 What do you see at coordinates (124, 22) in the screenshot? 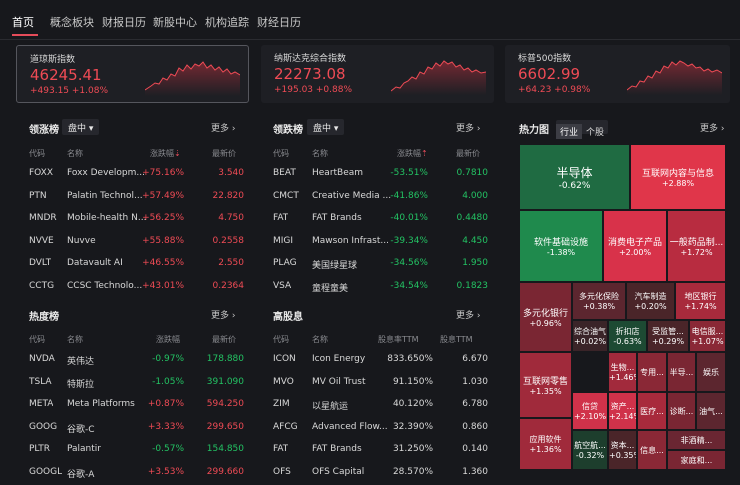
I see `tab-earnings-calendar: 财报日历` at bounding box center [124, 22].